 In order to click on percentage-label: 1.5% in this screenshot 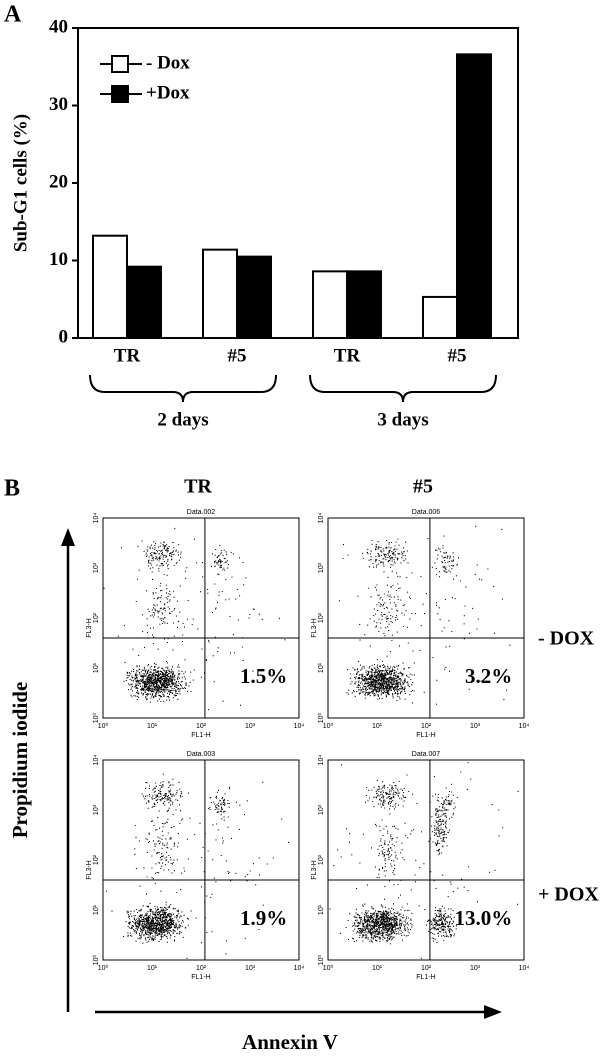, I will do `click(263, 676)`.